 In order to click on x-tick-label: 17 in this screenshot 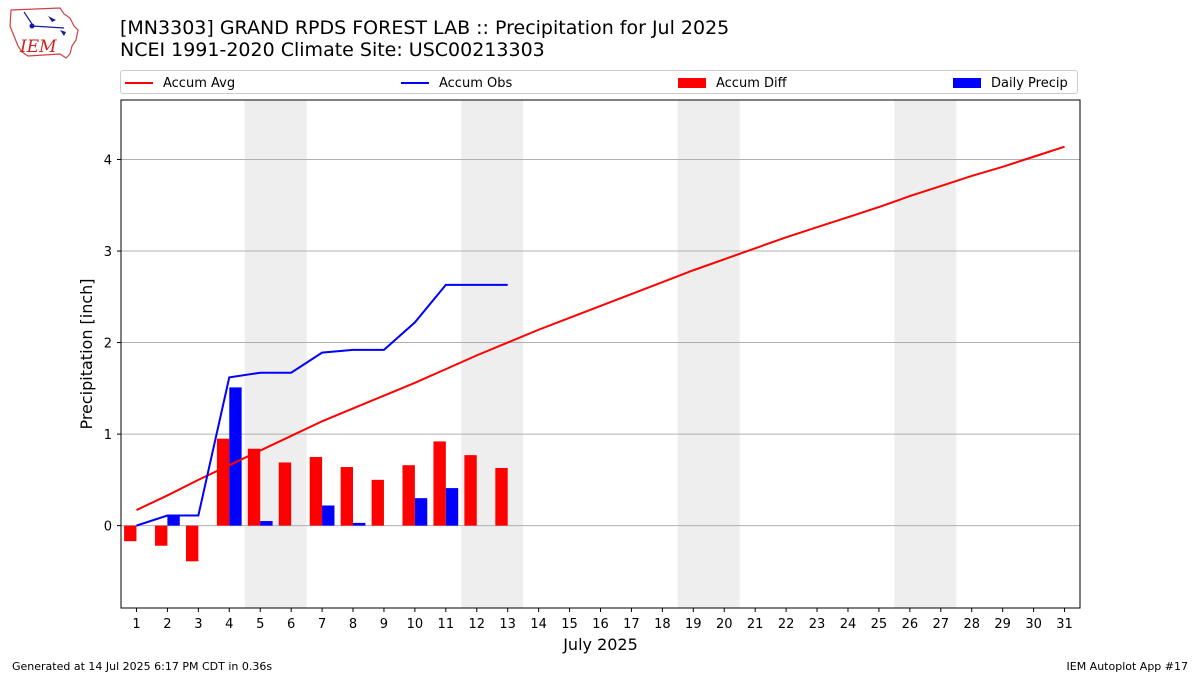, I will do `click(631, 624)`.